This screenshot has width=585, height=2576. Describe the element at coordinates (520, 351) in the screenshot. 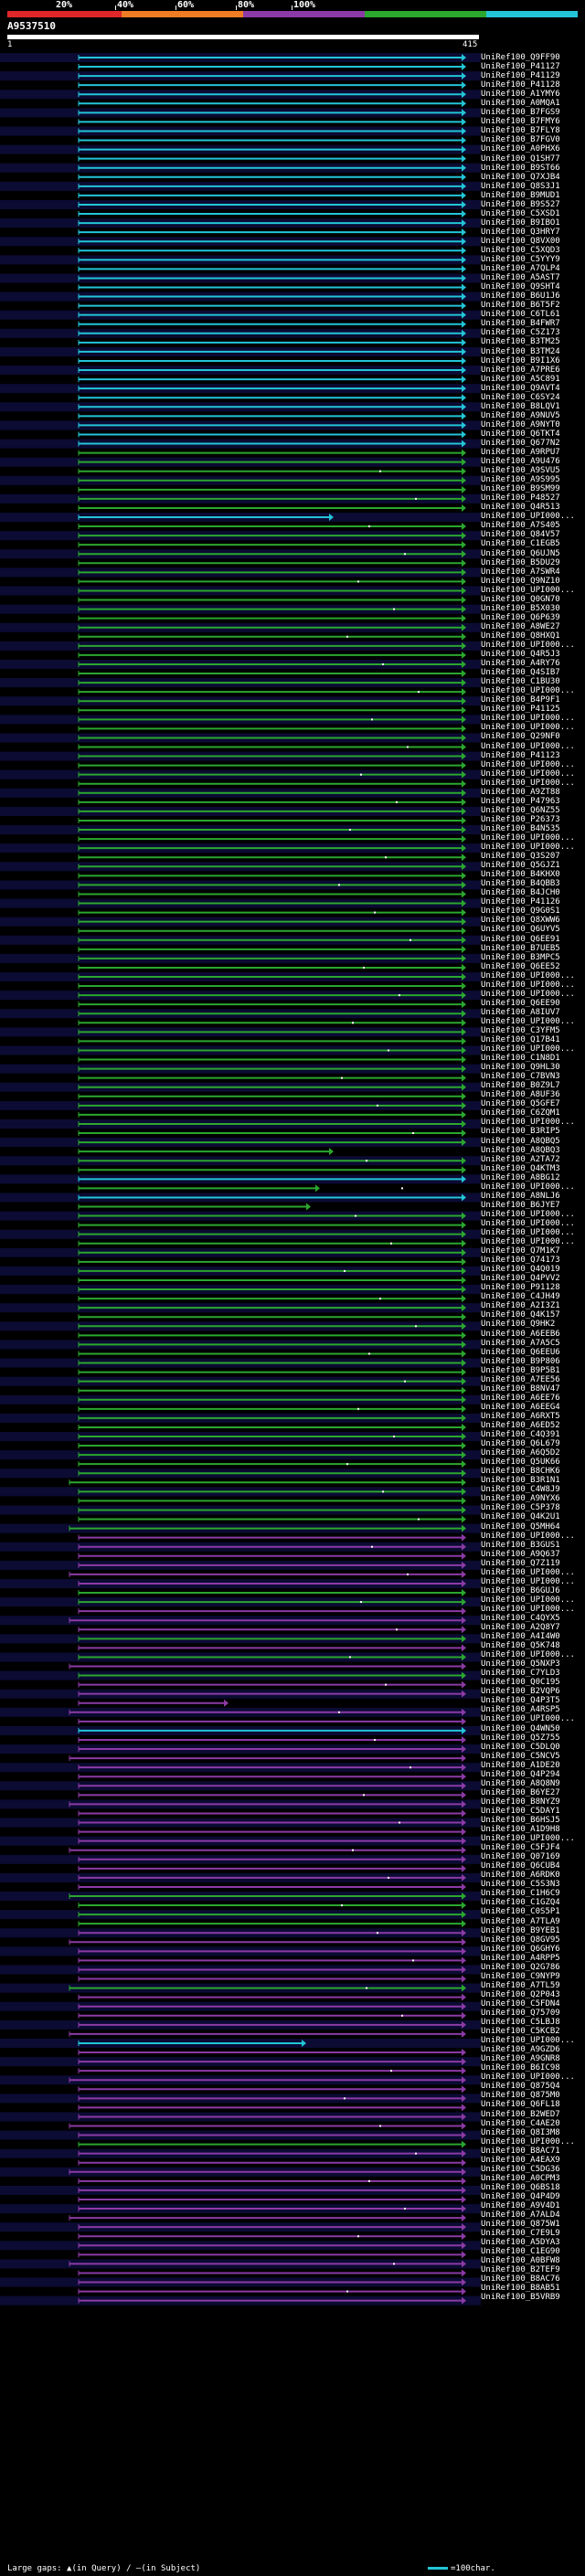

I see `hit-label: UniRef100_B3TM24` at that location.